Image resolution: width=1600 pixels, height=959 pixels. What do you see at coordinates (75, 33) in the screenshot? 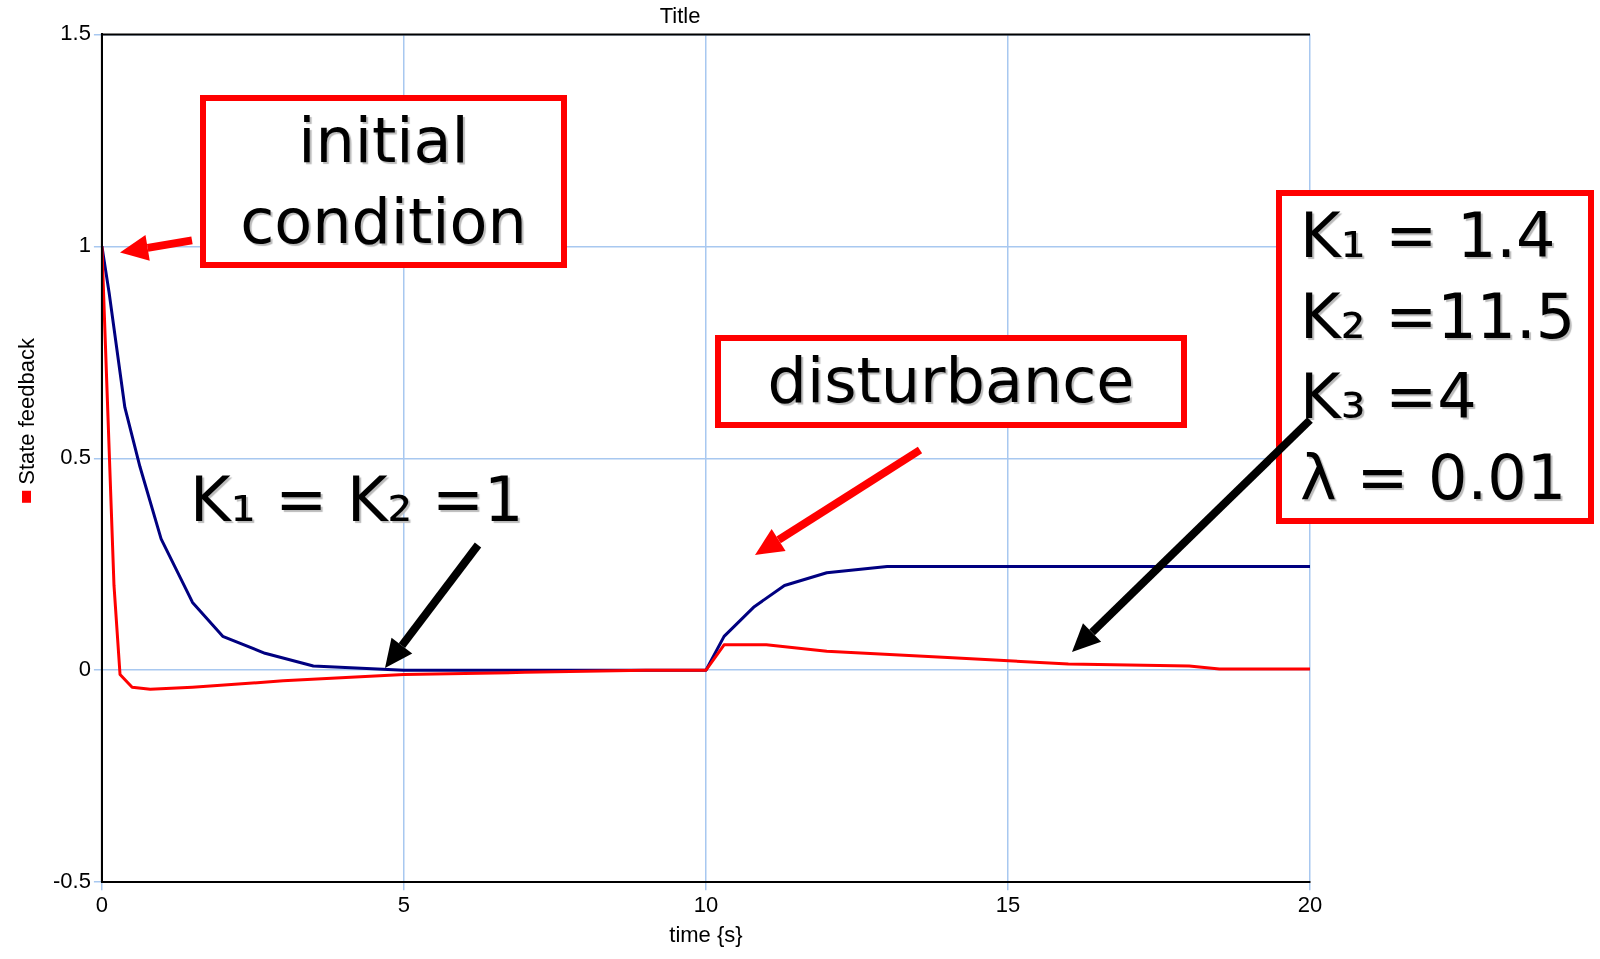
I see `y-tick-label: 1.5` at bounding box center [75, 33].